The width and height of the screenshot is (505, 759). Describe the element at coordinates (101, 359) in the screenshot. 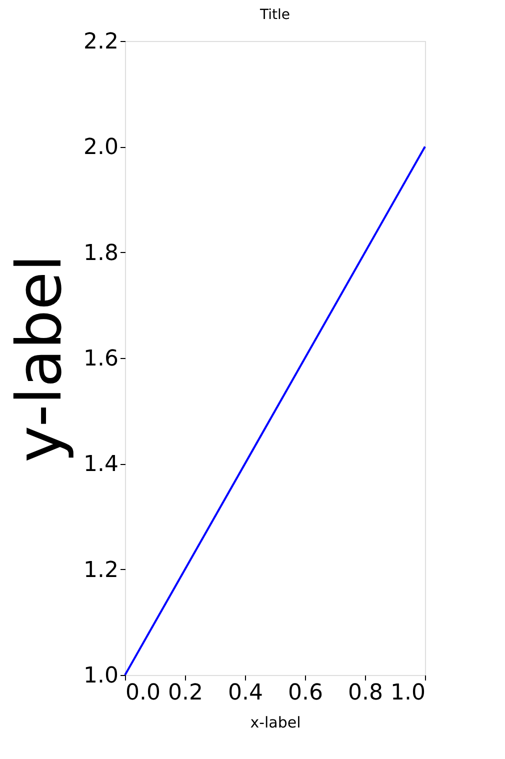

I see `y-tick-label: 1.6` at that location.